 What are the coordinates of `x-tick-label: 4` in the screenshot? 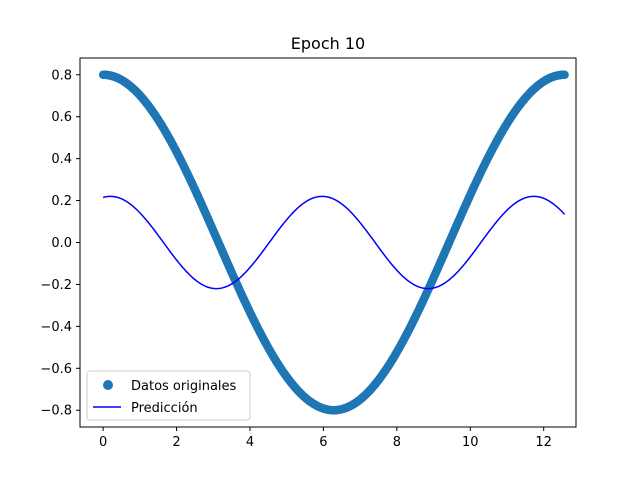 It's located at (250, 442).